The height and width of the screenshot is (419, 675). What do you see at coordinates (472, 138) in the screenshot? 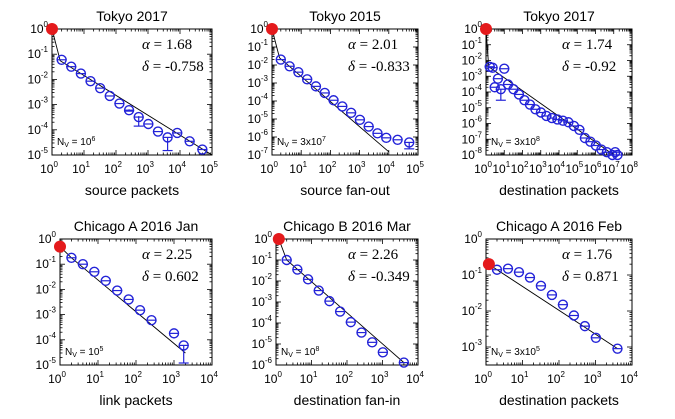
I see `y-tick-label: 10⁻⁷` at bounding box center [472, 138].